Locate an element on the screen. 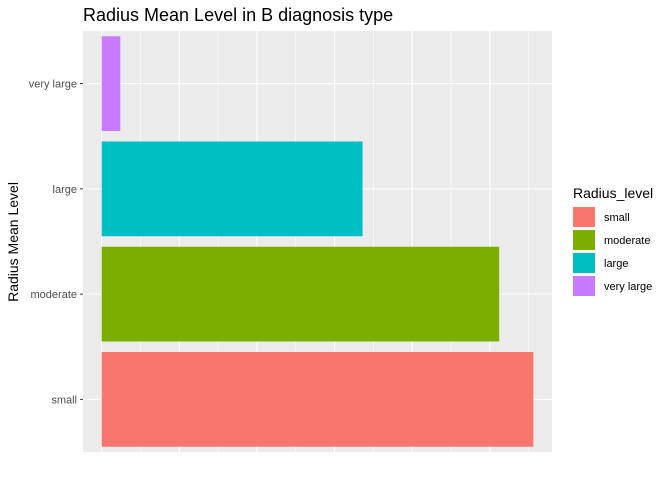  legend-title: Radius_level is located at coordinates (613, 193).